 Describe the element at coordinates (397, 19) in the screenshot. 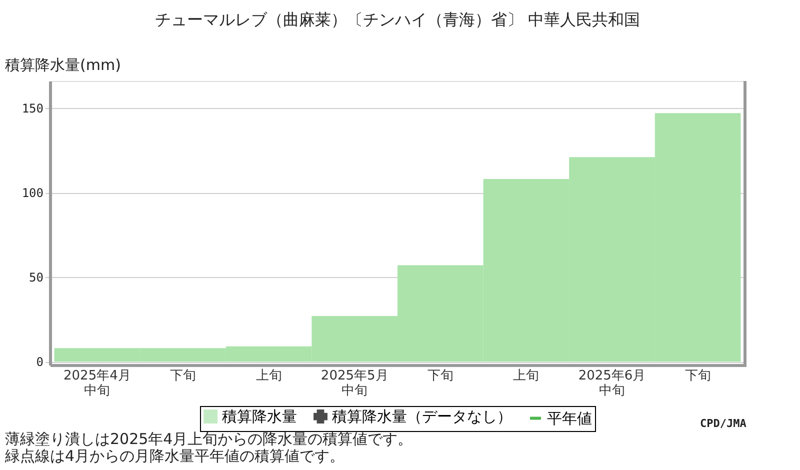

I see `chart-title: チューマルレブ（曲麻莱）〔チンハイ（青海）省〕 中華人民共和国` at that location.